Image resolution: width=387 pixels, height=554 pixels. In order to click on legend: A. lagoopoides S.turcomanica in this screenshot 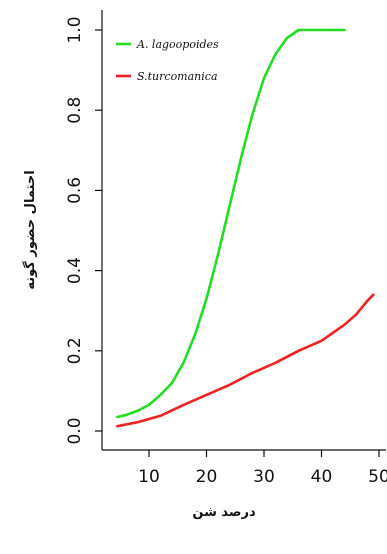, I will do `click(167, 60)`.